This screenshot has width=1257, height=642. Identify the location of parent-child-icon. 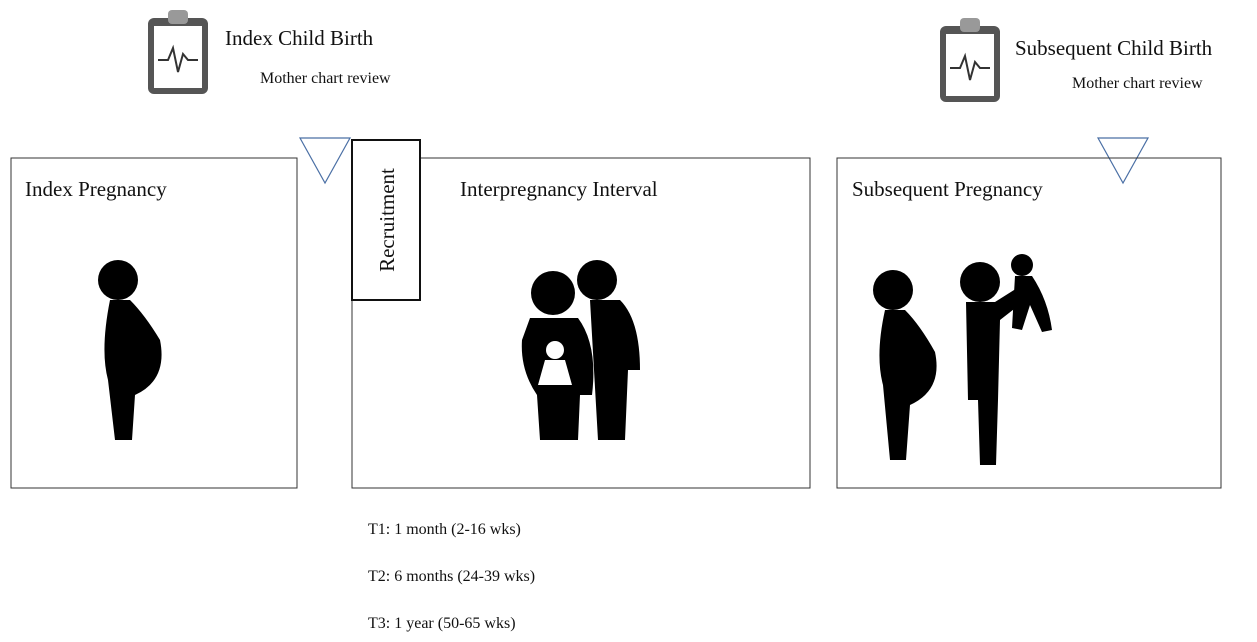
(1006, 359).